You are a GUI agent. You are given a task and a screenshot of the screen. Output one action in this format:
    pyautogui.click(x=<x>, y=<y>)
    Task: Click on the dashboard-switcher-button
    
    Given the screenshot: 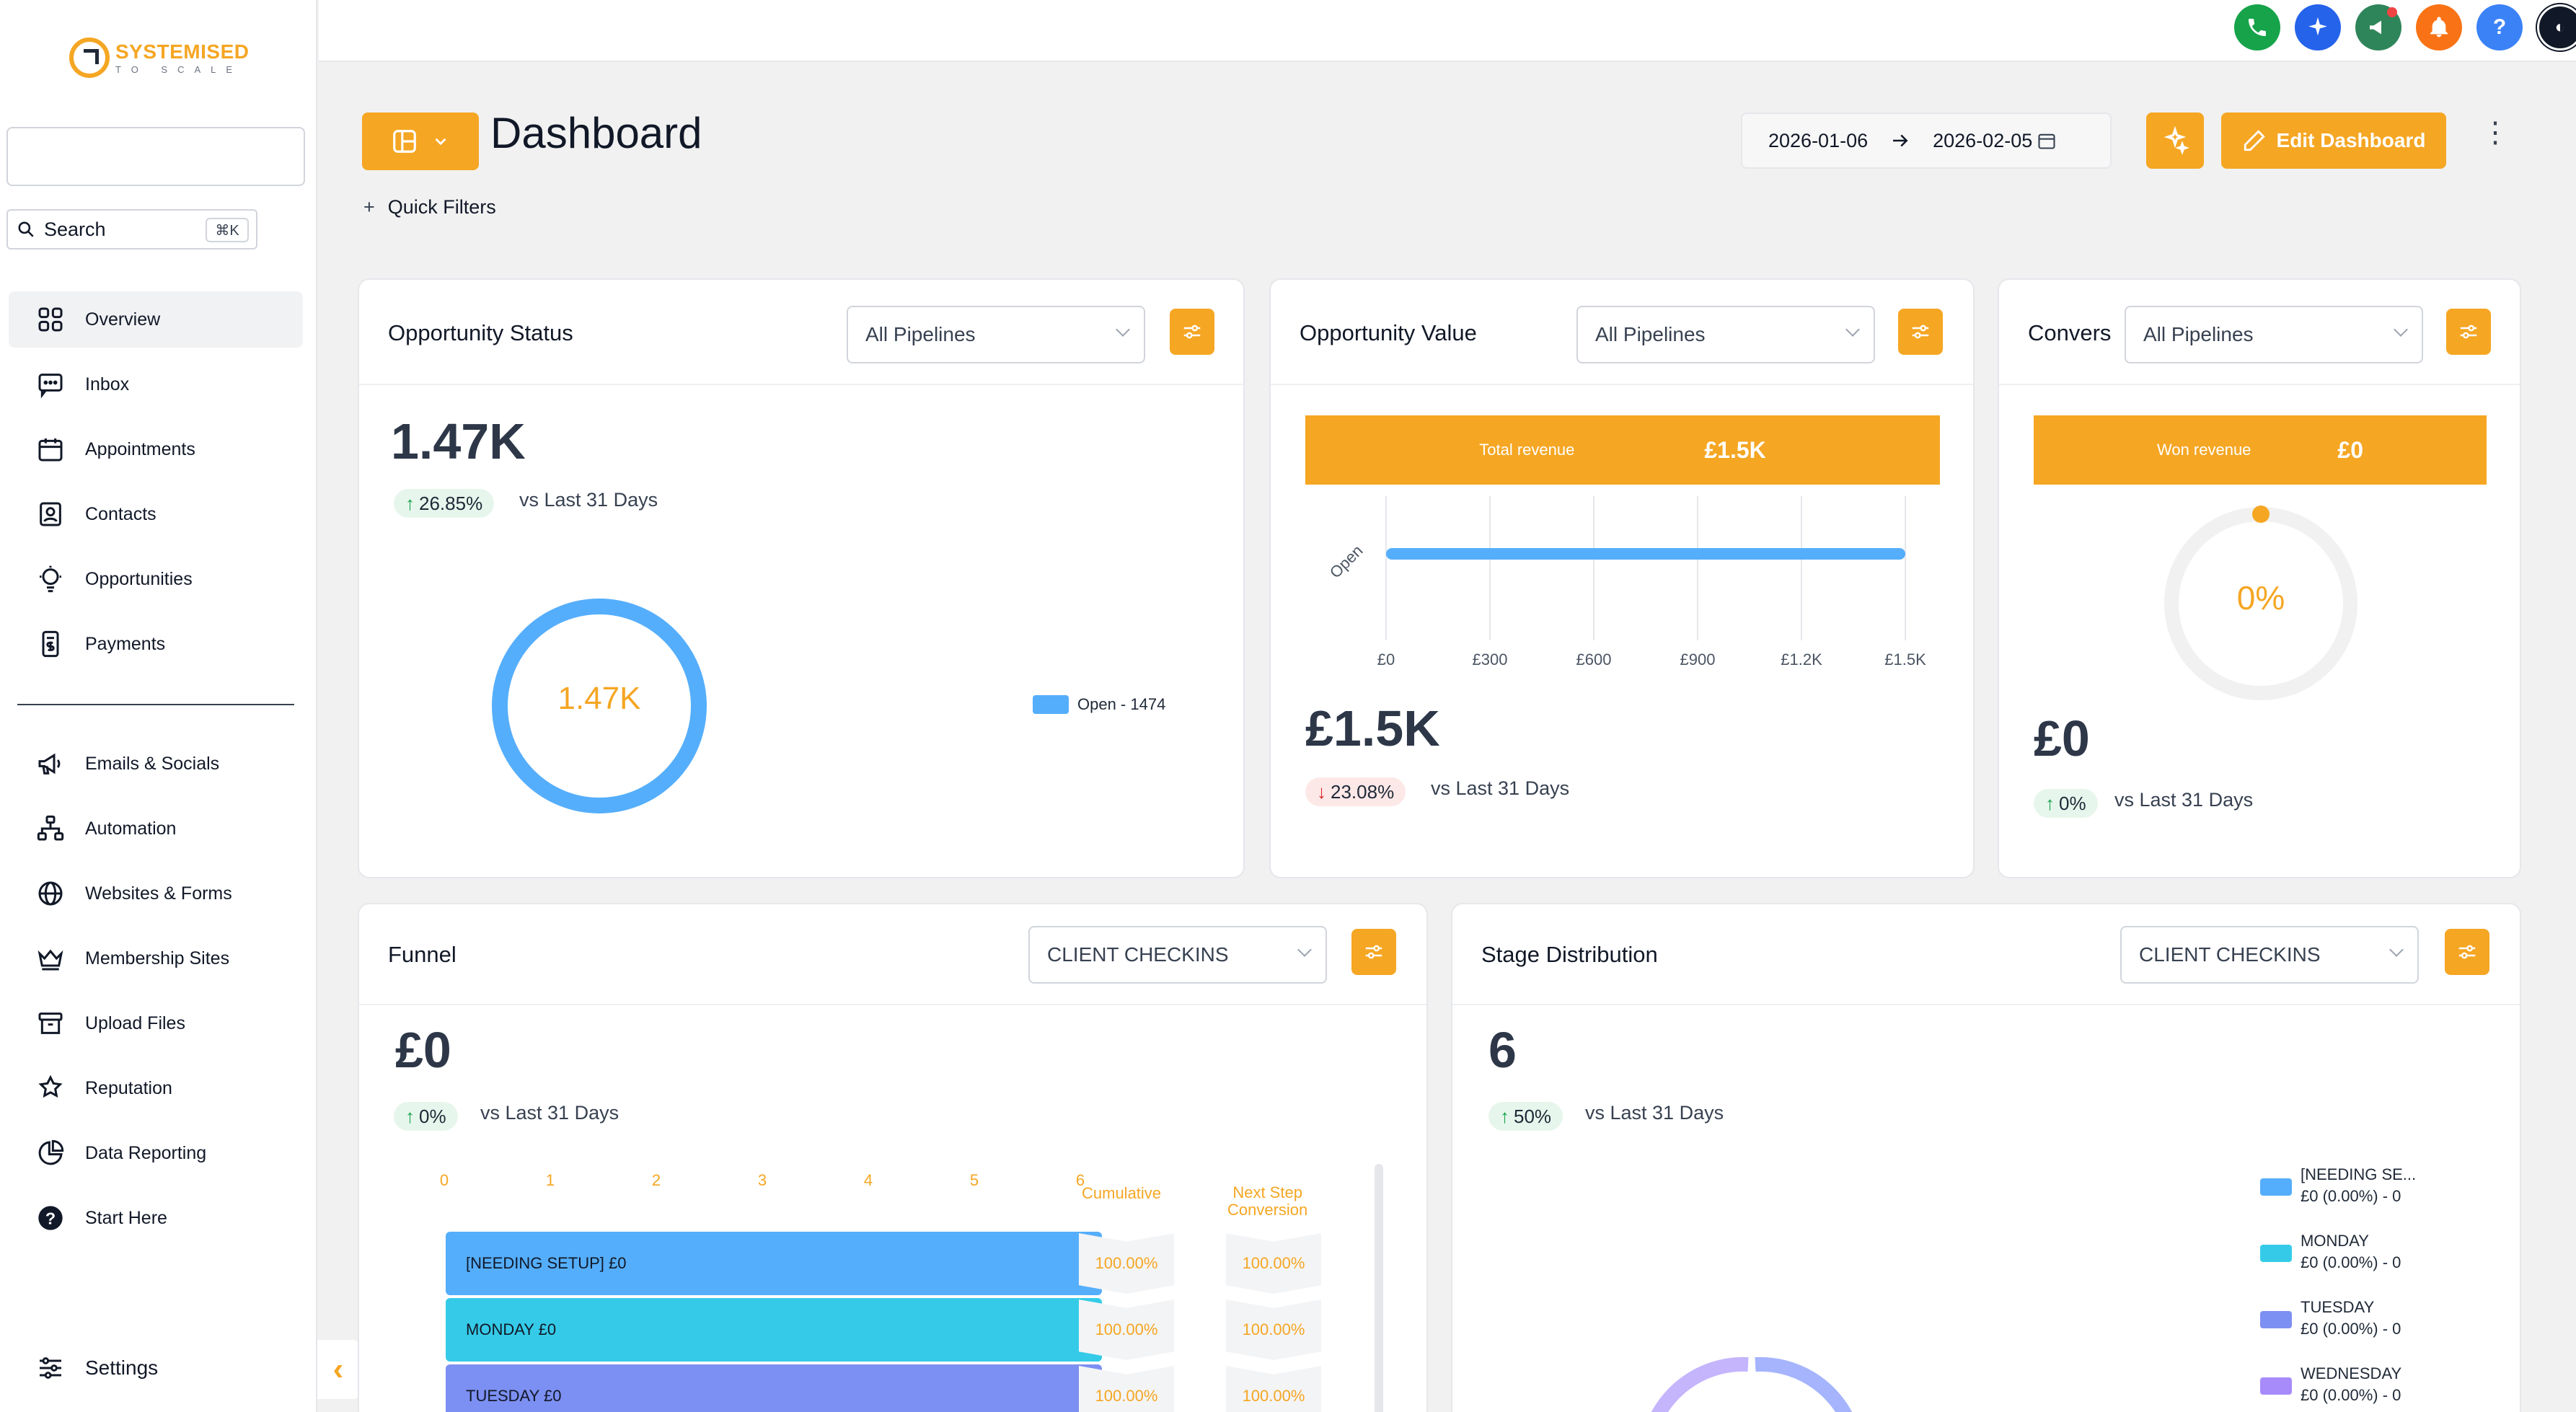 What is the action you would take?
    pyautogui.click(x=420, y=141)
    